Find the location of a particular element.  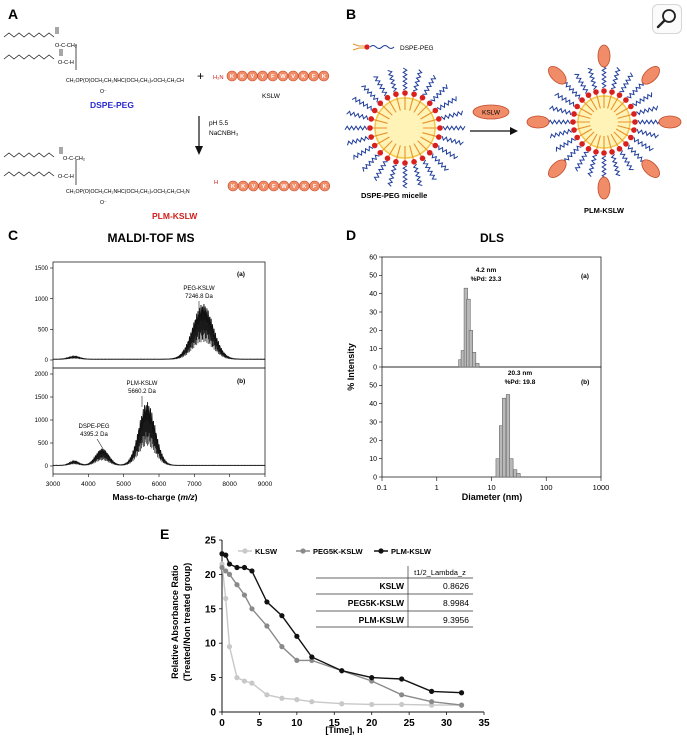

dspe-peg-peak-name: DSPE-PEG is located at coordinates (93, 427).